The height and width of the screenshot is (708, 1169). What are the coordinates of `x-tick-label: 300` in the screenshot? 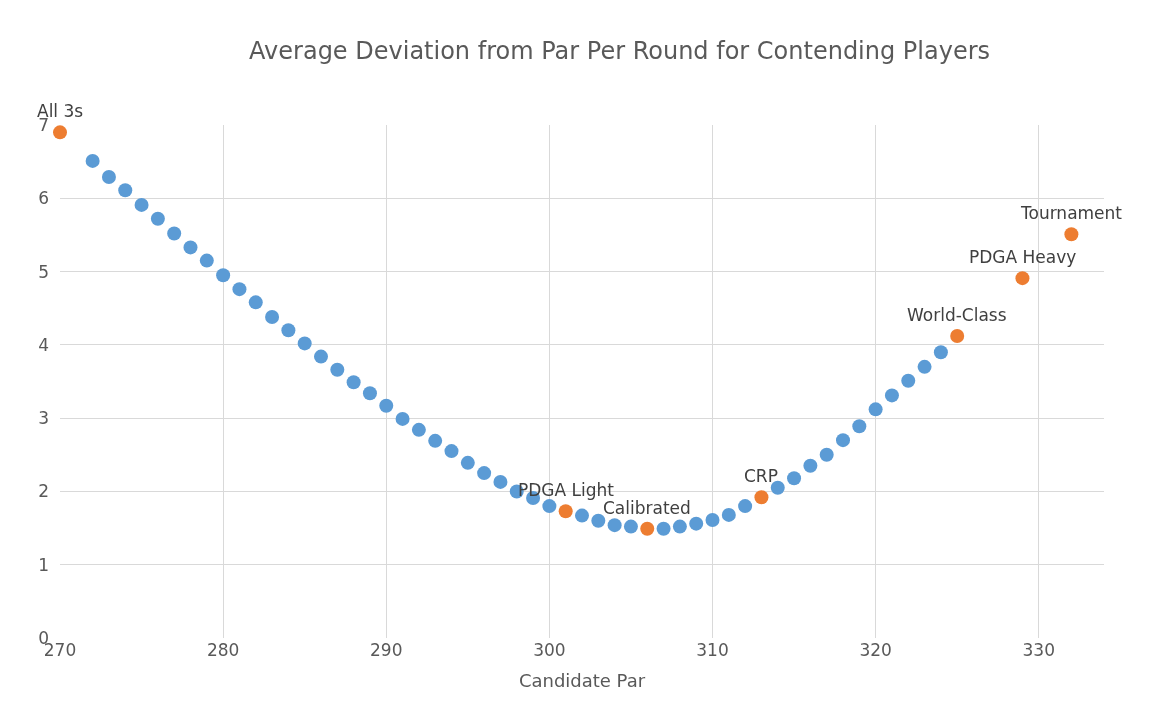 It's located at (549, 650).